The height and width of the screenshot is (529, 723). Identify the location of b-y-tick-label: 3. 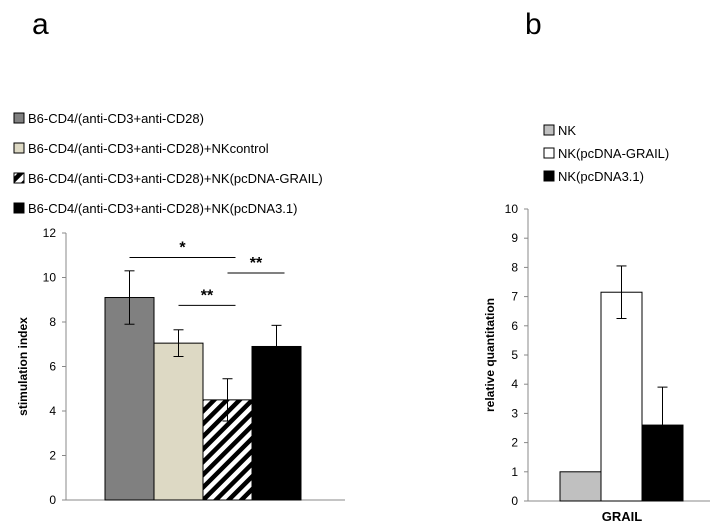
(514, 413).